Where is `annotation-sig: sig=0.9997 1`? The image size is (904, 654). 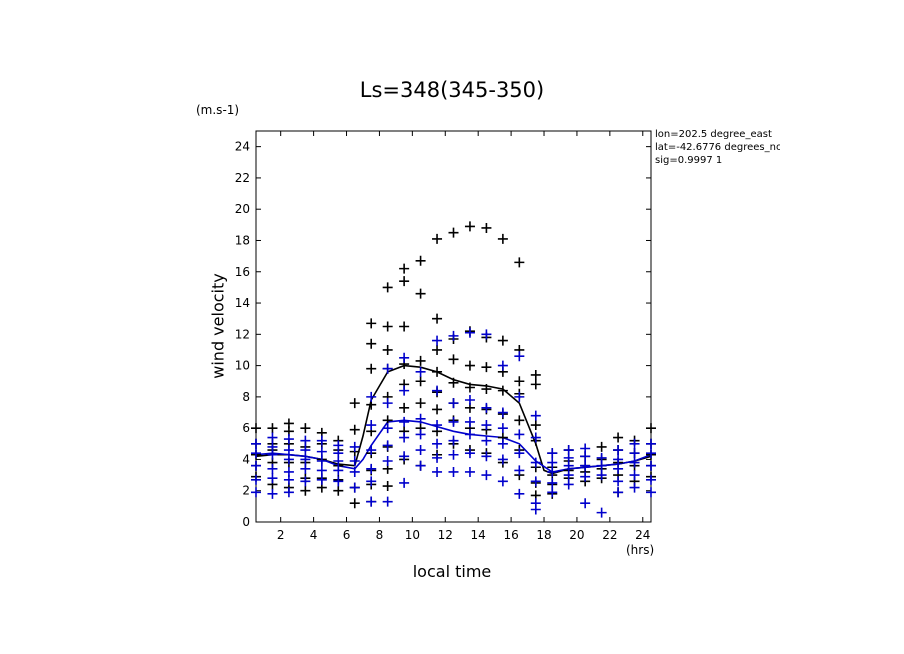 annotation-sig: sig=0.9997 1 is located at coordinates (689, 160).